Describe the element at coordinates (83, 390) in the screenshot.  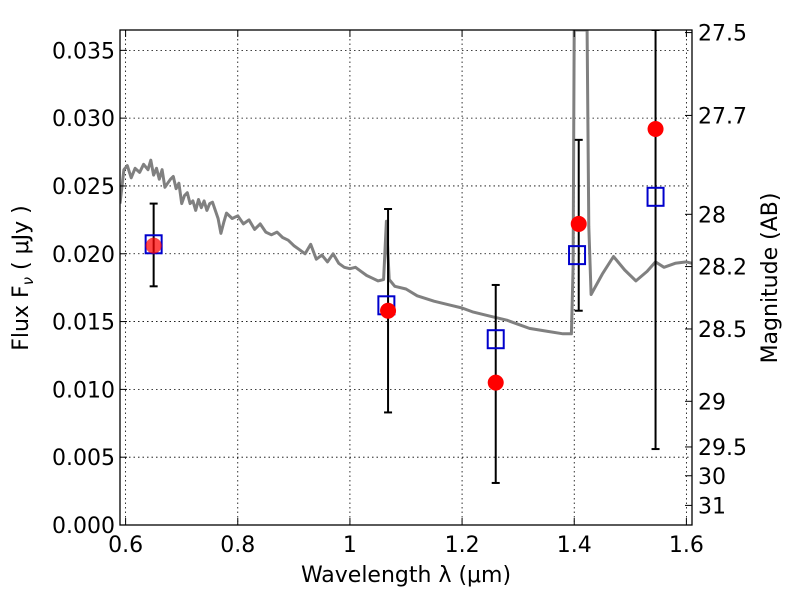
I see `y-tick-label: 0.010` at that location.